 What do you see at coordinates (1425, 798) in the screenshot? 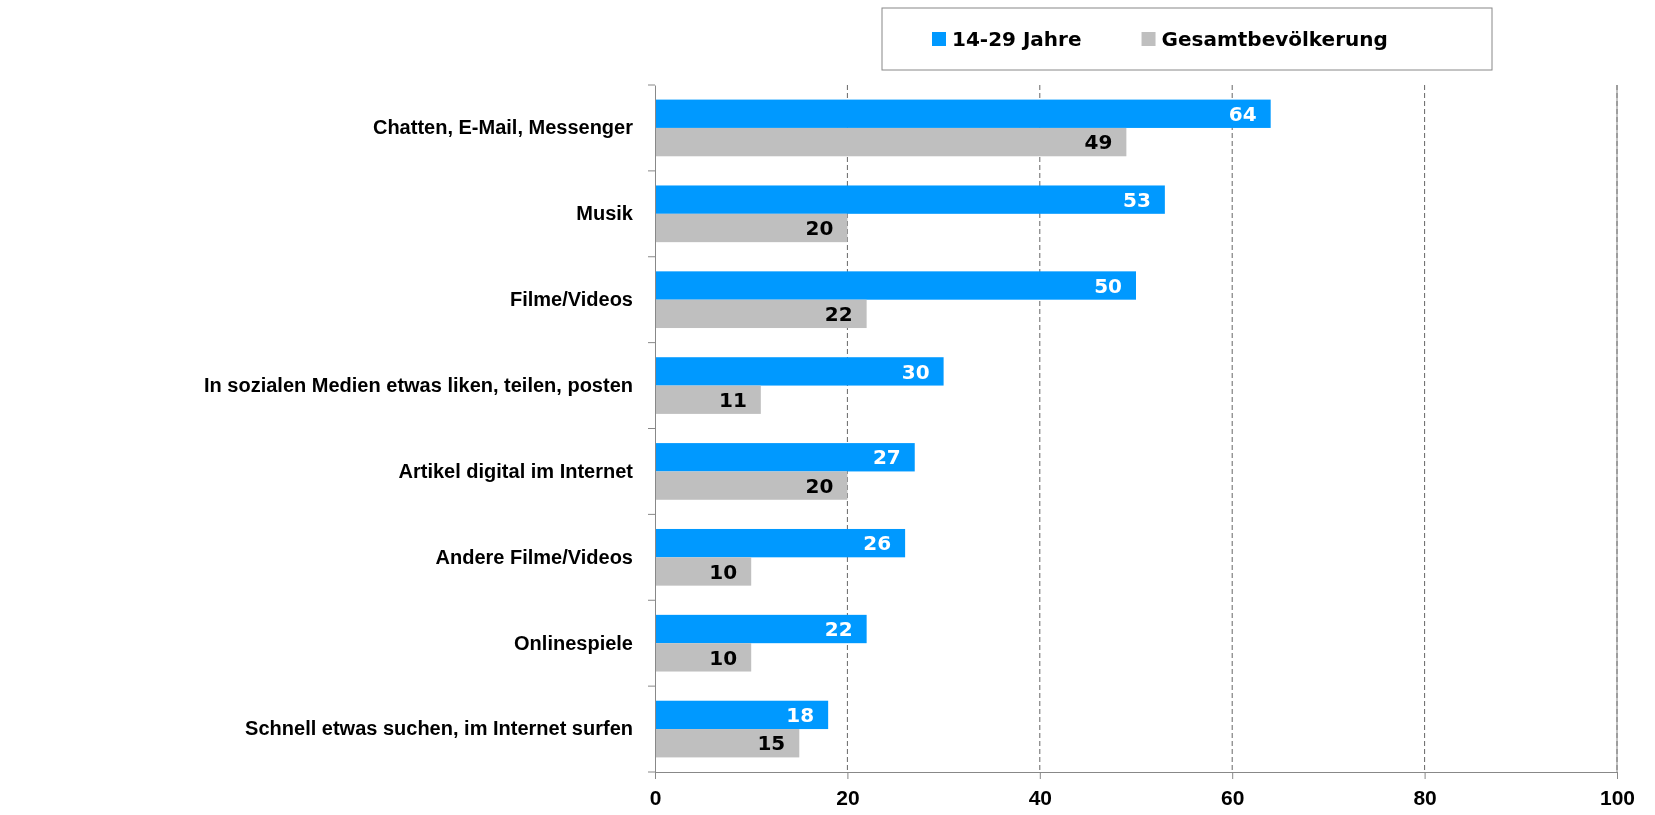
I see `x-tick-label: 80` at bounding box center [1425, 798].